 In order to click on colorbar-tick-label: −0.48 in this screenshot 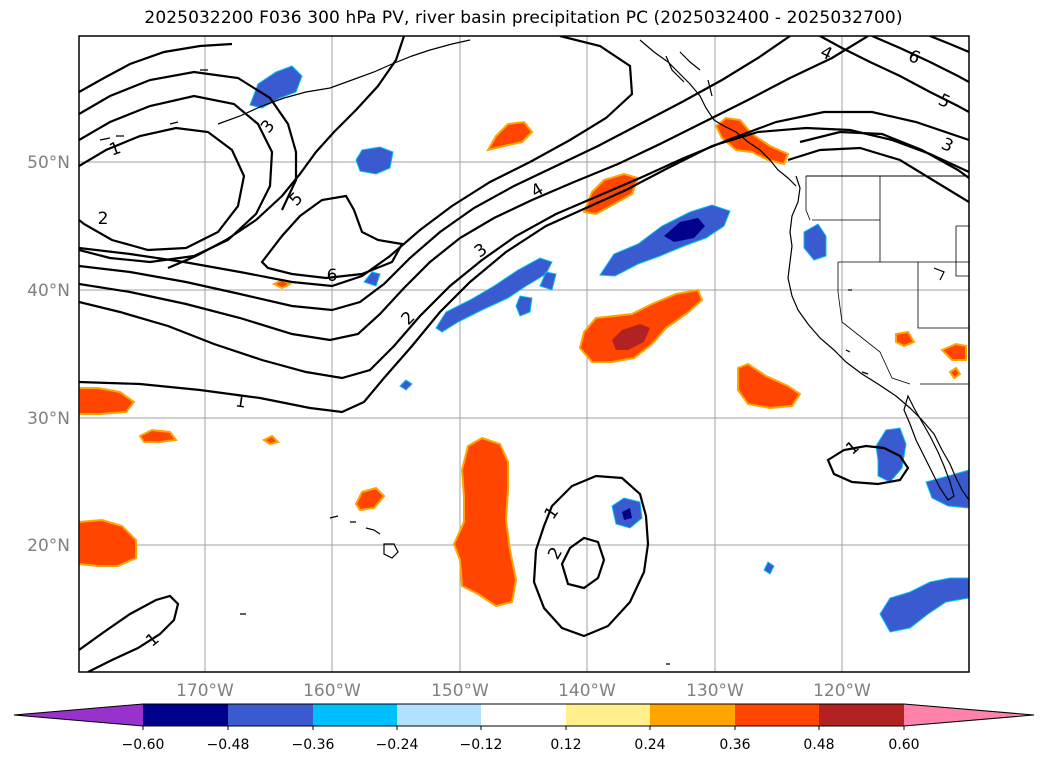, I will do `click(228, 745)`.